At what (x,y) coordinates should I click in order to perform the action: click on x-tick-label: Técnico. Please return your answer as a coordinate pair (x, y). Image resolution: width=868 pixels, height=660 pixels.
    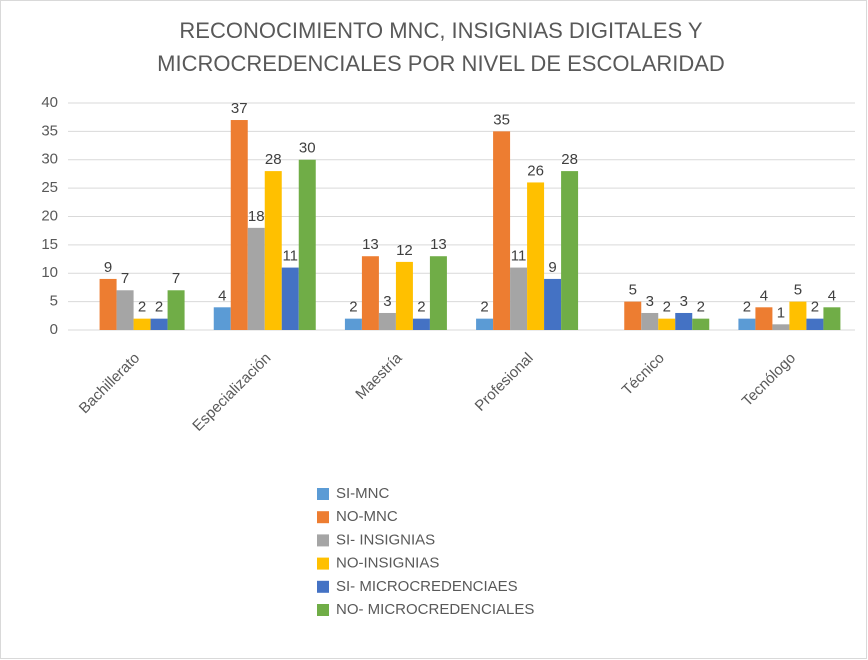
    Looking at the image, I should click on (643, 374).